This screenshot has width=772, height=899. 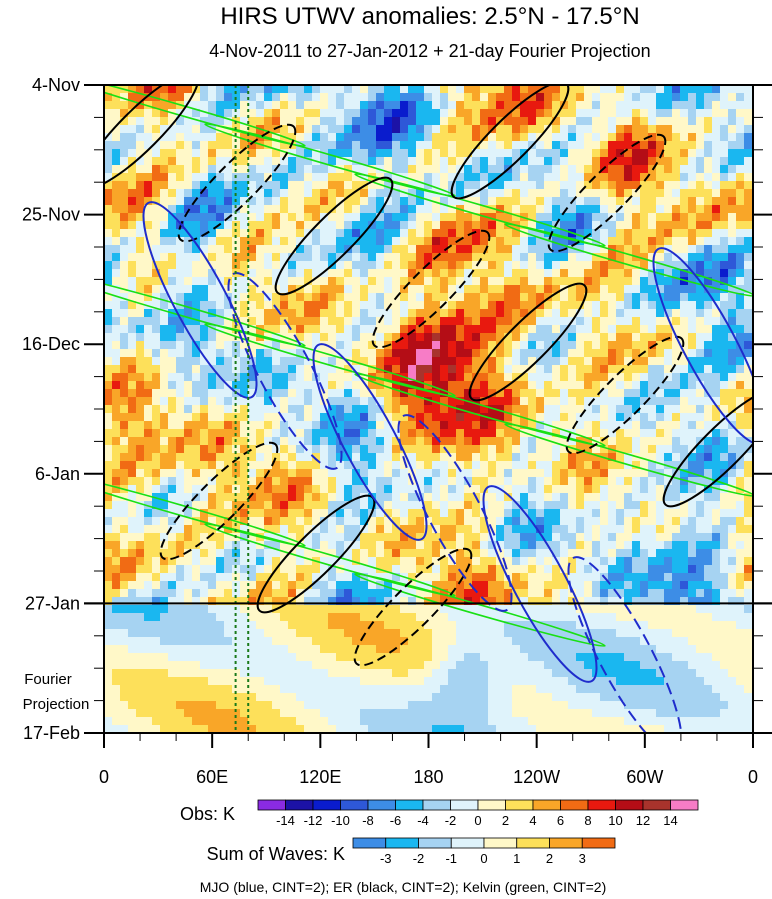 I want to click on chart-title: HIRS UTWV anomalies: 2.5°N - 17.5°N, so click(x=429, y=16).